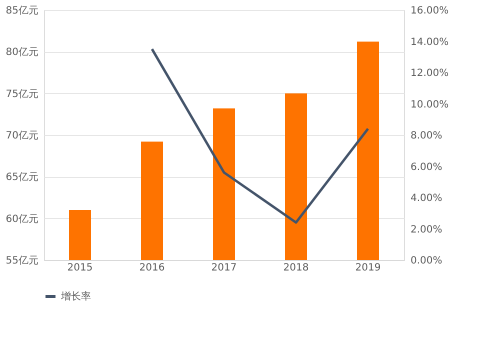 The height and width of the screenshot is (362, 500). What do you see at coordinates (22, 52) in the screenshot?
I see `y-tick-label: 80亿元` at bounding box center [22, 52].